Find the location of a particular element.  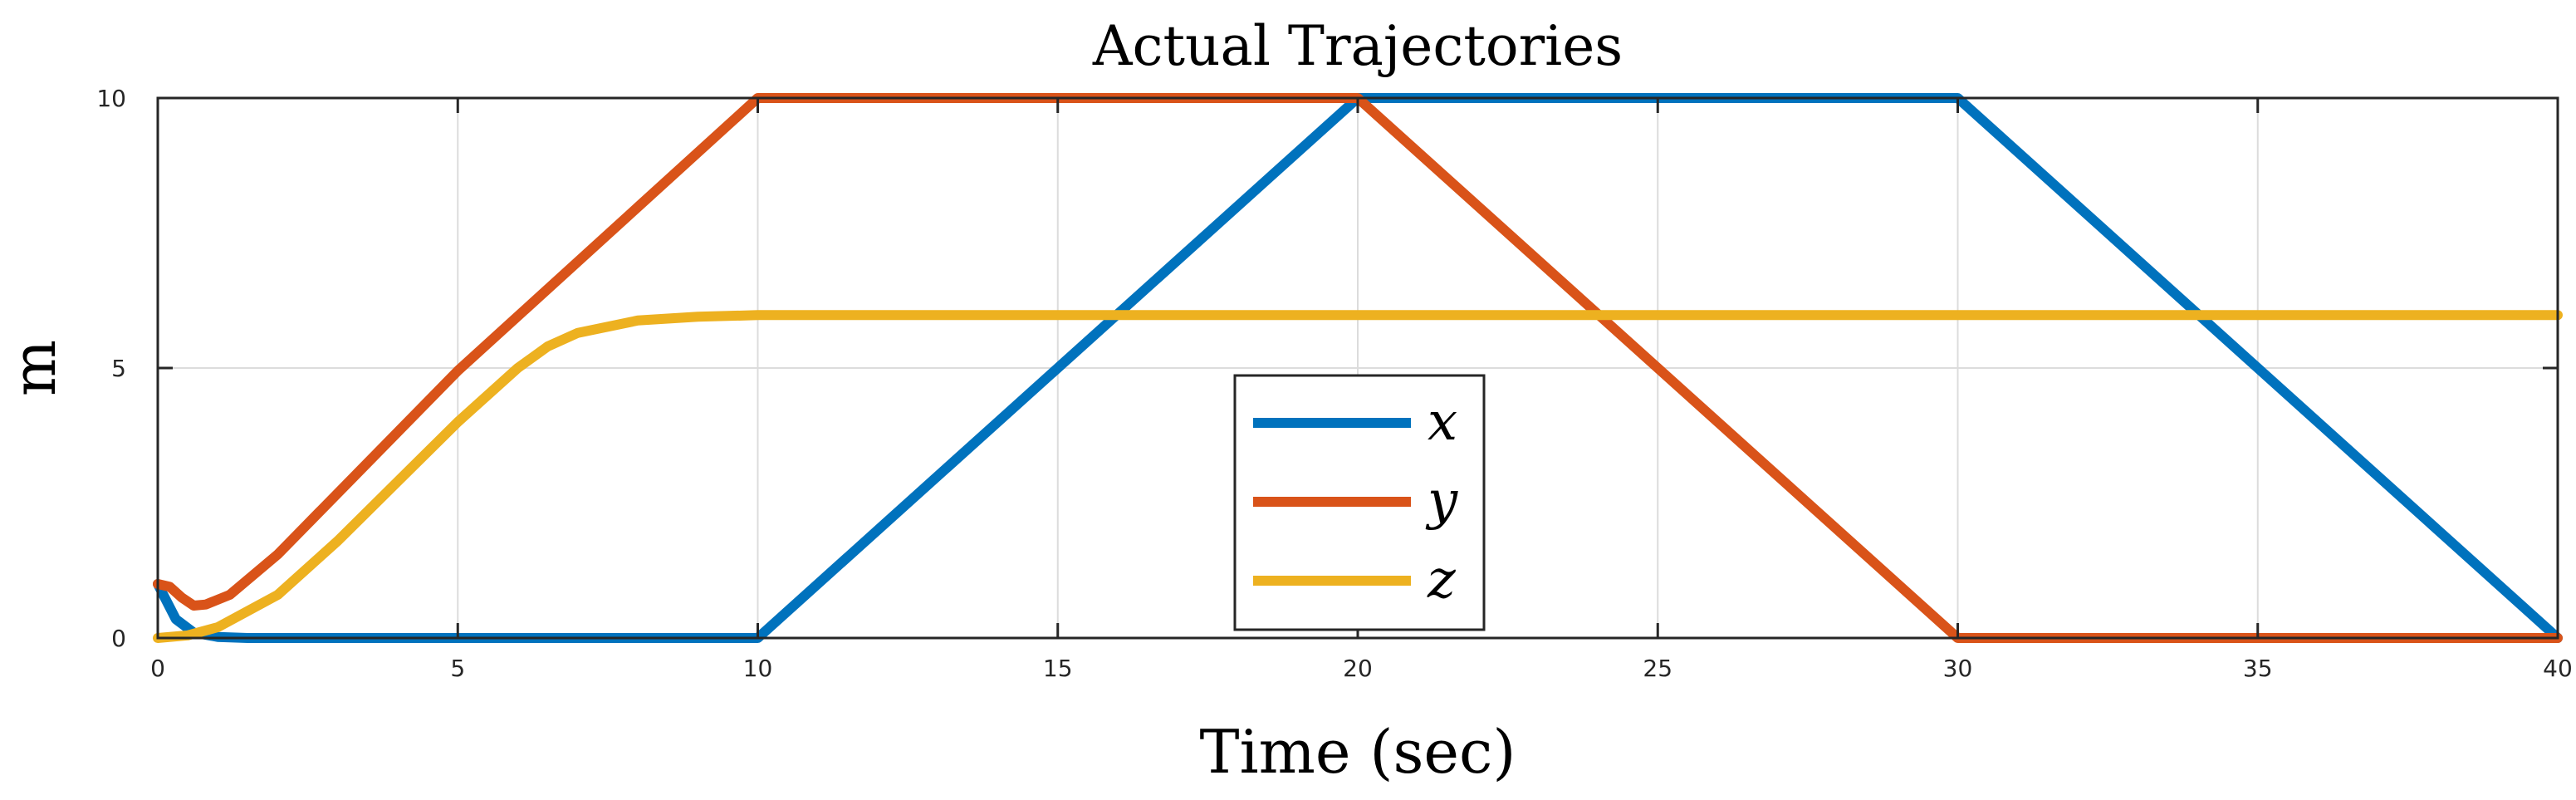

x-tick-label: 25 is located at coordinates (1657, 669).